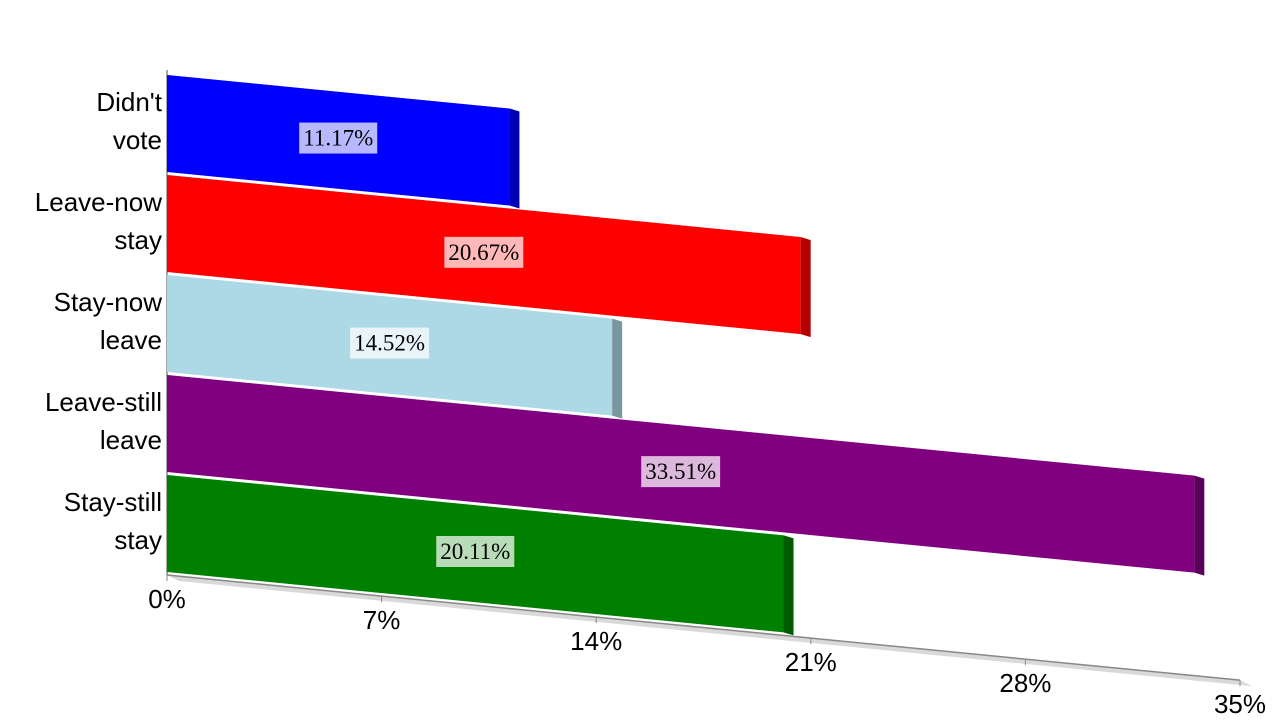  What do you see at coordinates (103, 421) in the screenshot?
I see `y-tick-label: Leave-still leave` at bounding box center [103, 421].